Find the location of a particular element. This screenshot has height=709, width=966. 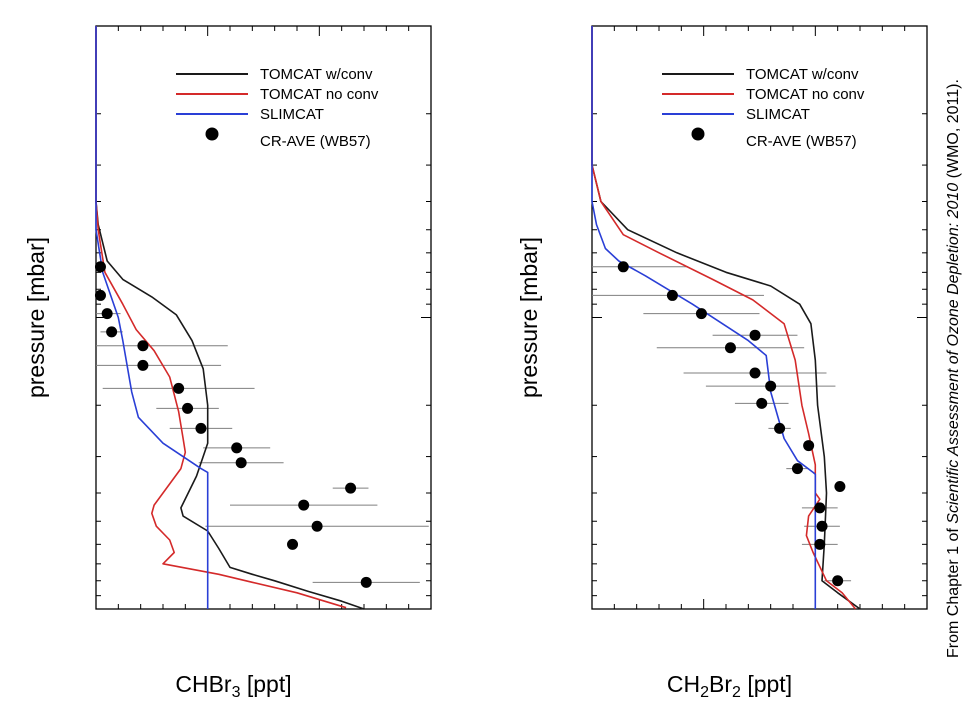

x-axis-title: CHBr3 [ppt] is located at coordinates (233, 686).